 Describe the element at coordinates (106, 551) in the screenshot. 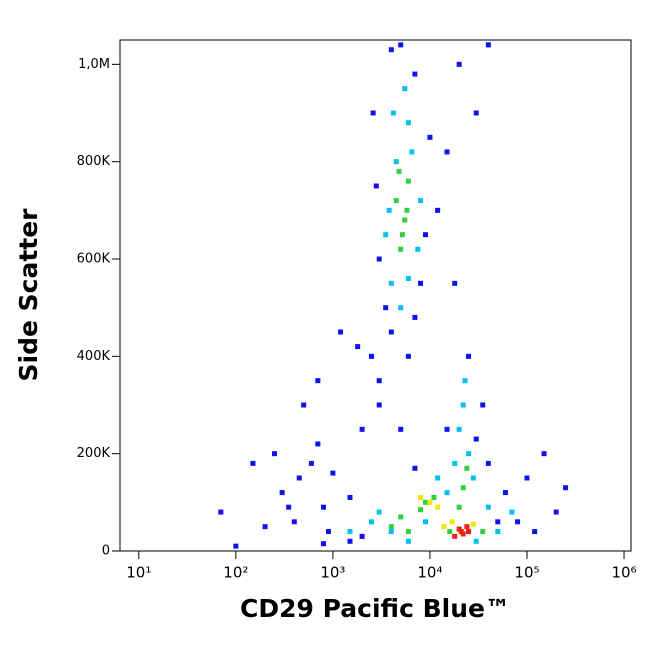

I see `y-tick-label: 0` at that location.